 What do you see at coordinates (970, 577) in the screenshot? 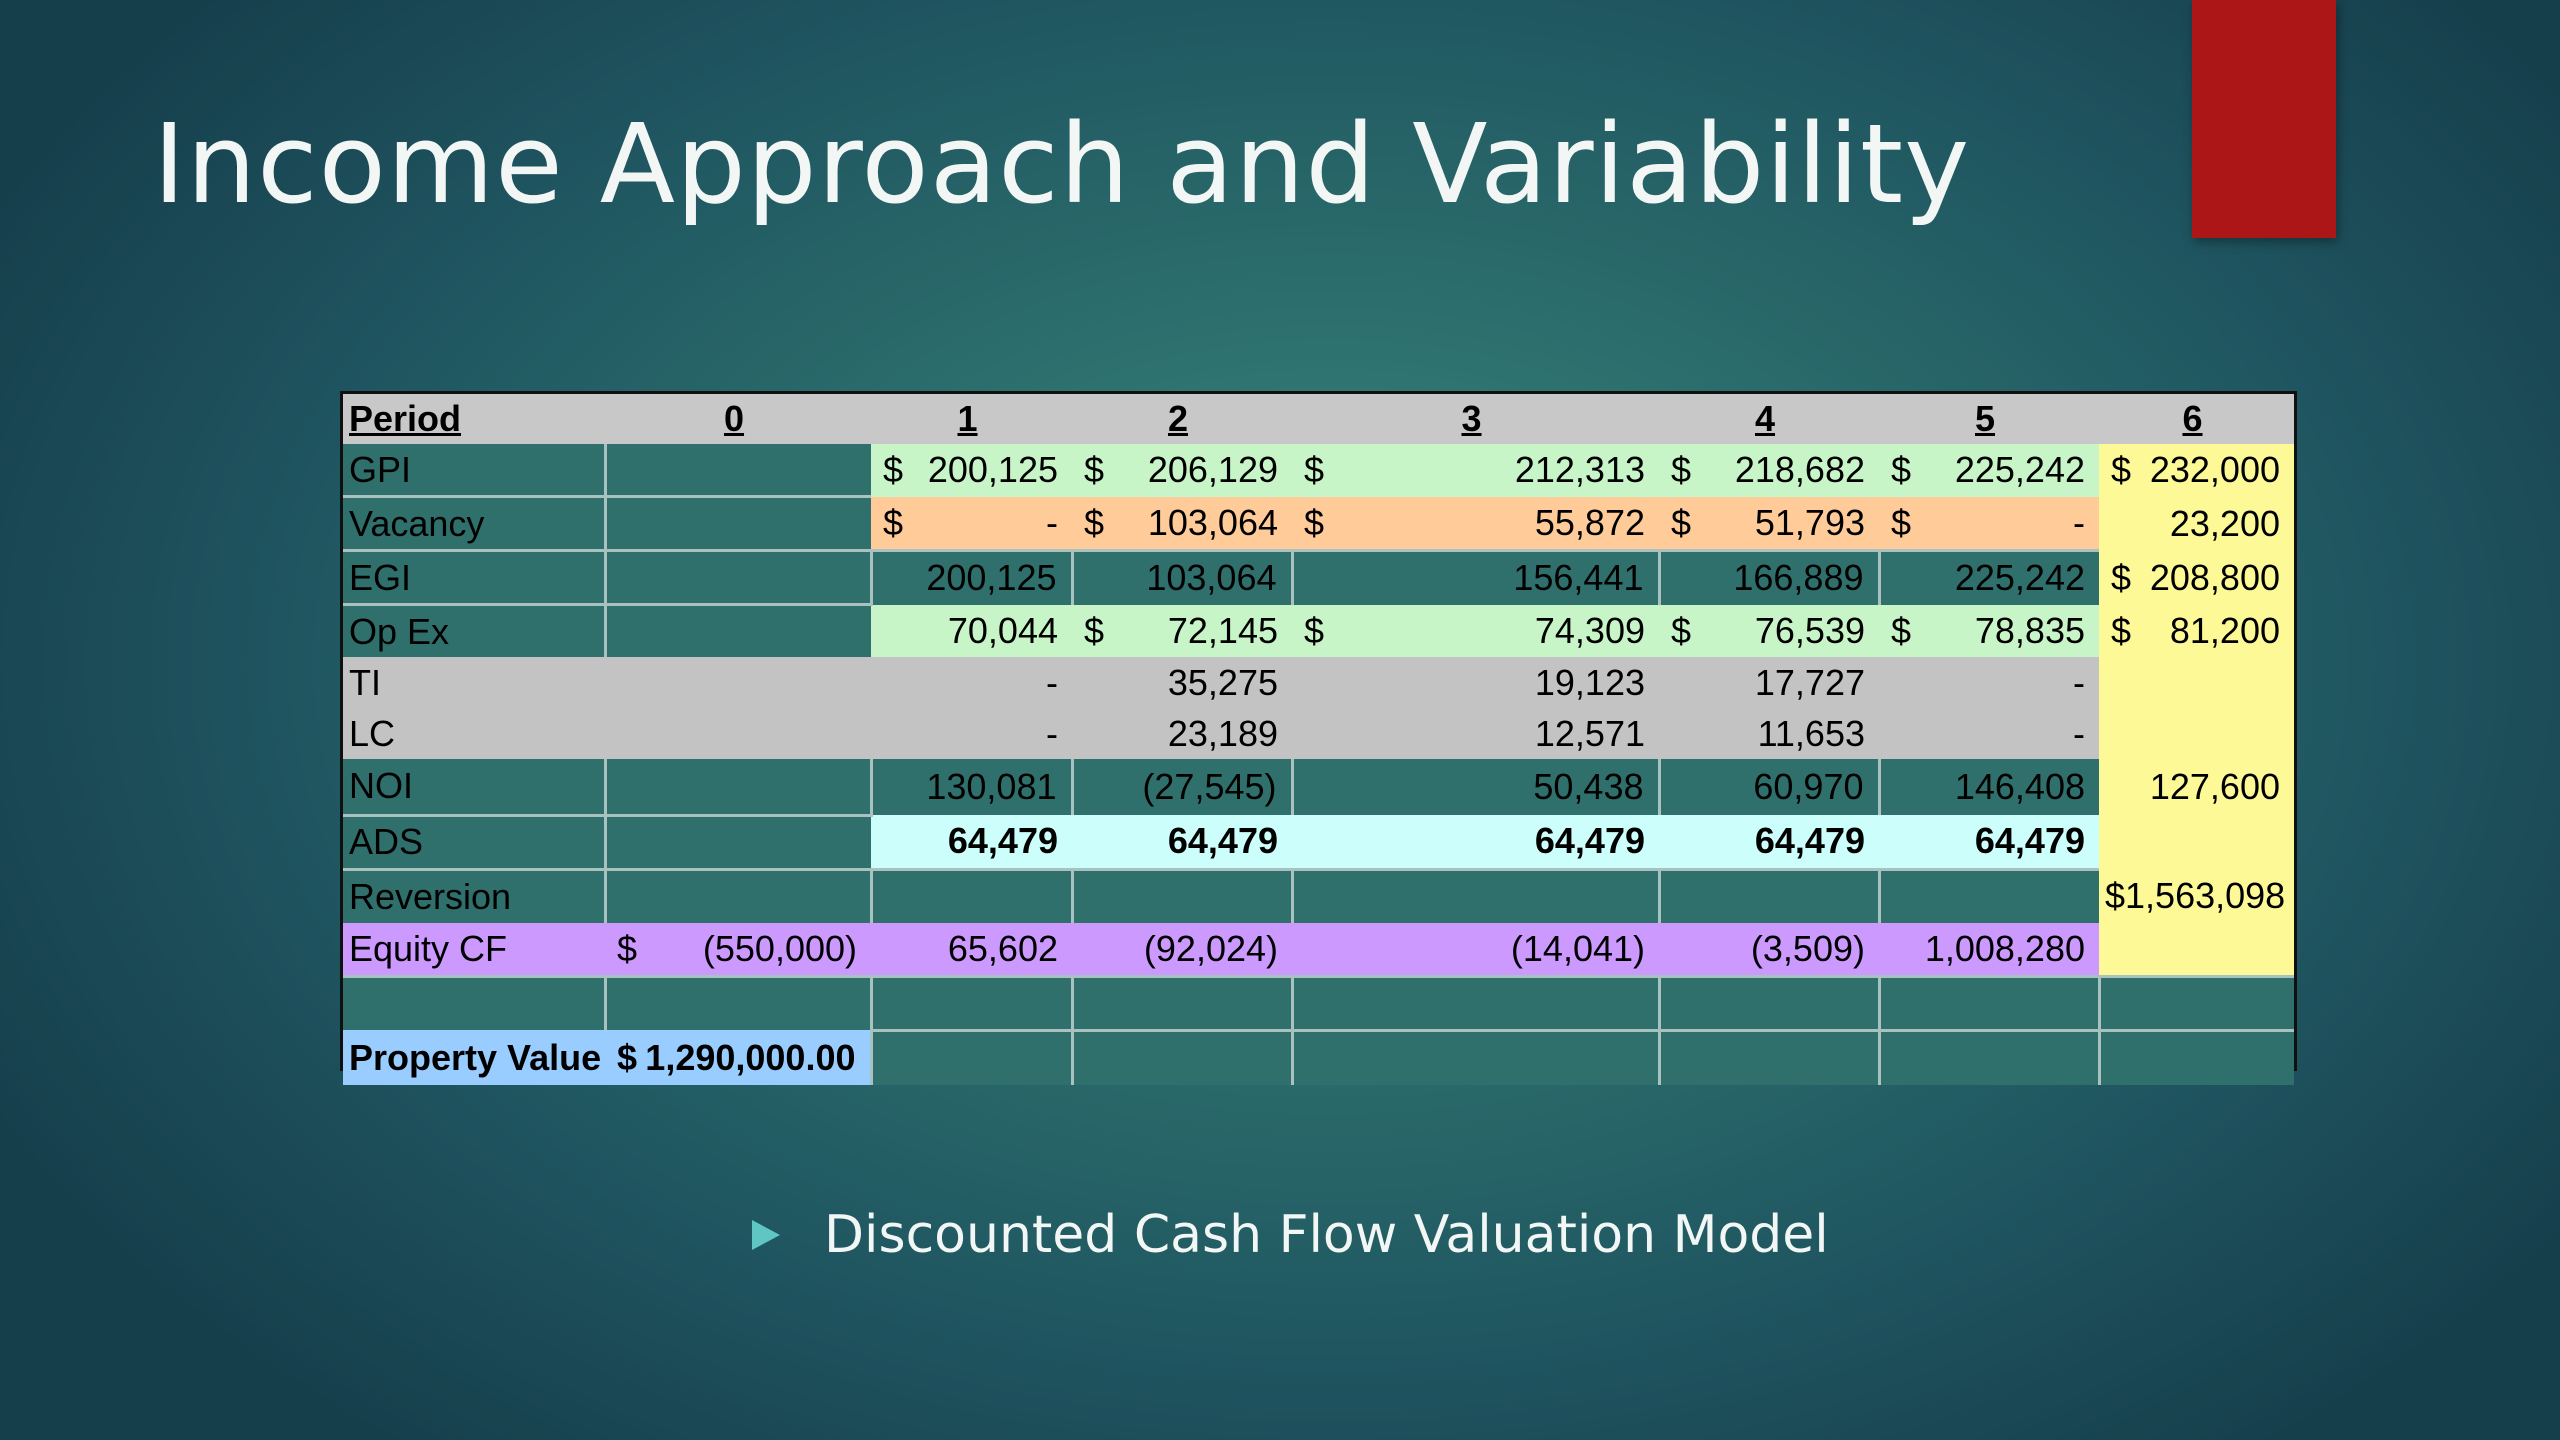
I see `egi-cell-1: 200,125` at bounding box center [970, 577].